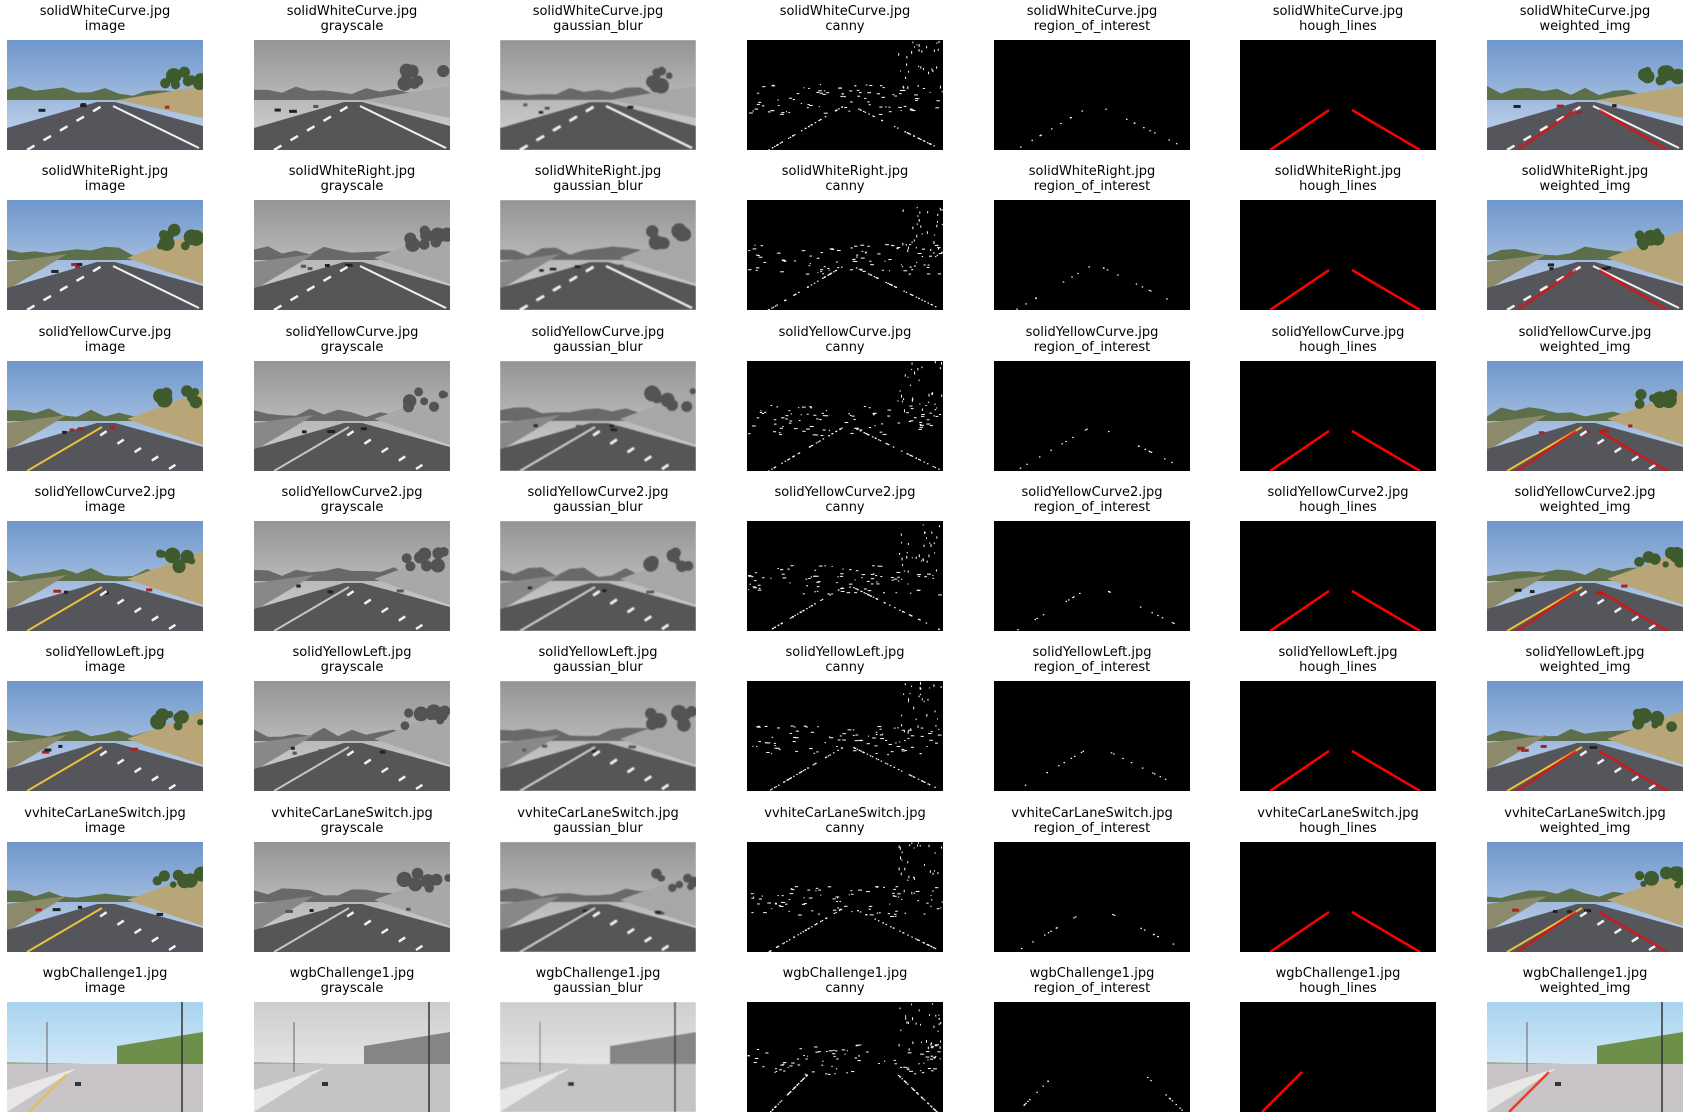 Image resolution: width=1688 pixels, height=1115 pixels. What do you see at coordinates (598, 237) in the screenshot?
I see `panel-white-right-gaussian_blur: solidWhiteRight.jpg gaussian_blur` at bounding box center [598, 237].